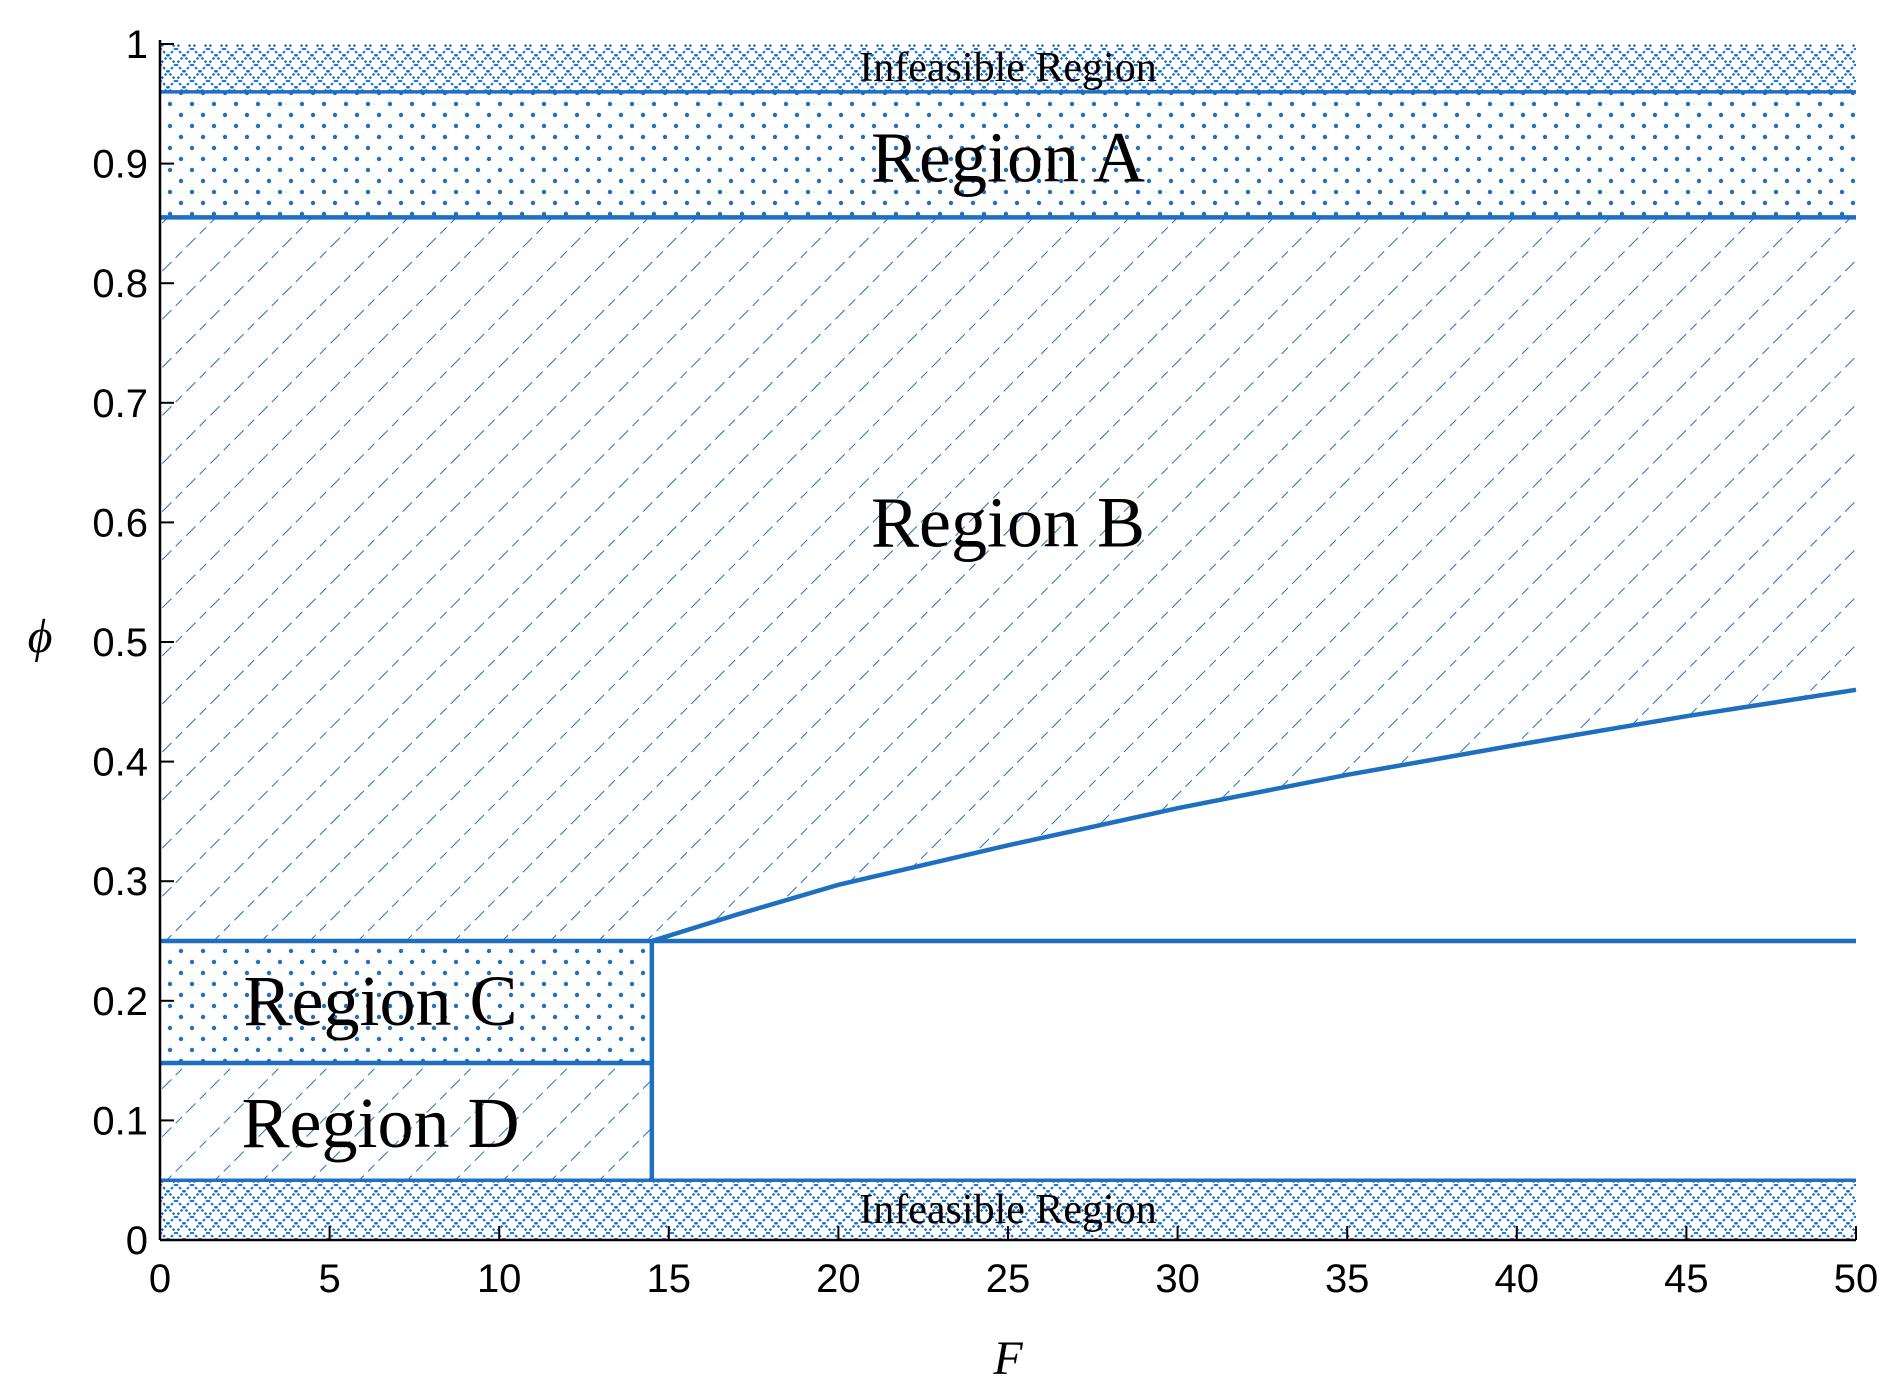 This screenshot has width=1902, height=1396. I want to click on region-label-infeasible-top: Infeasible Region, so click(1007, 68).